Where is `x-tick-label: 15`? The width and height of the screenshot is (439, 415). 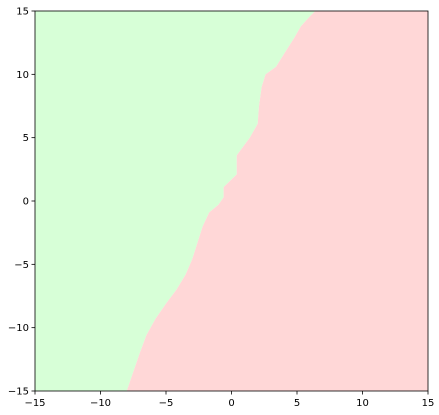
x-tick-label: 15 is located at coordinates (428, 403).